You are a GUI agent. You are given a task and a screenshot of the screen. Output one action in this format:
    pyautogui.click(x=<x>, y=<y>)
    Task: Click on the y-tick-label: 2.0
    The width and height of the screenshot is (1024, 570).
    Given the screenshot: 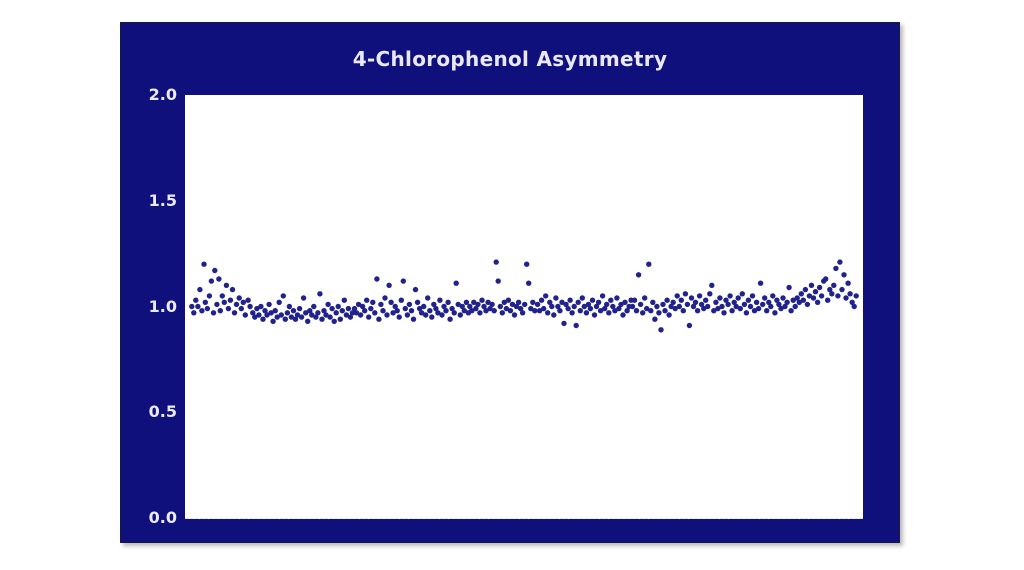 What is the action you would take?
    pyautogui.click(x=162, y=94)
    